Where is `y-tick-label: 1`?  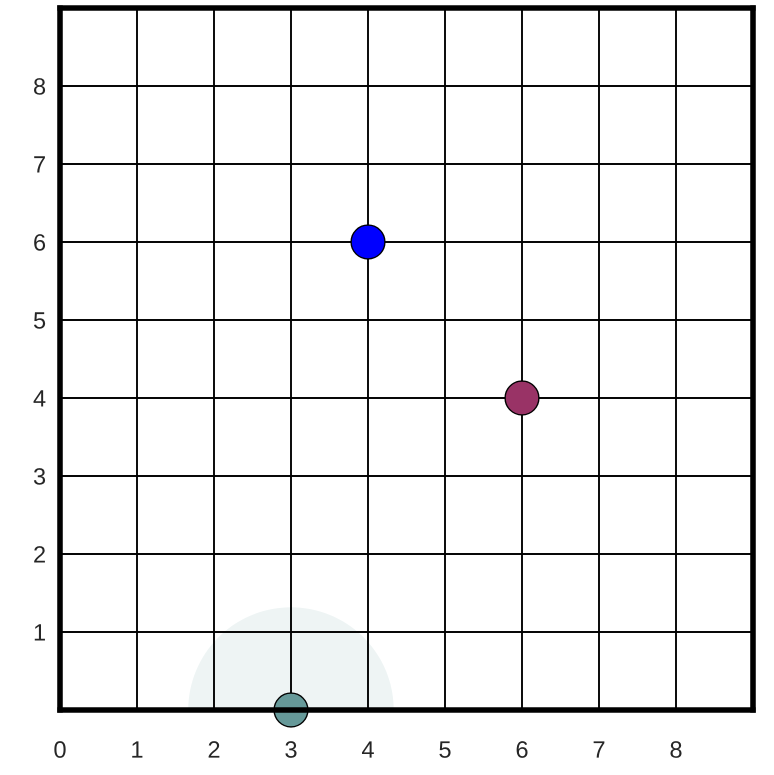
y-tick-label: 1 is located at coordinates (39, 632).